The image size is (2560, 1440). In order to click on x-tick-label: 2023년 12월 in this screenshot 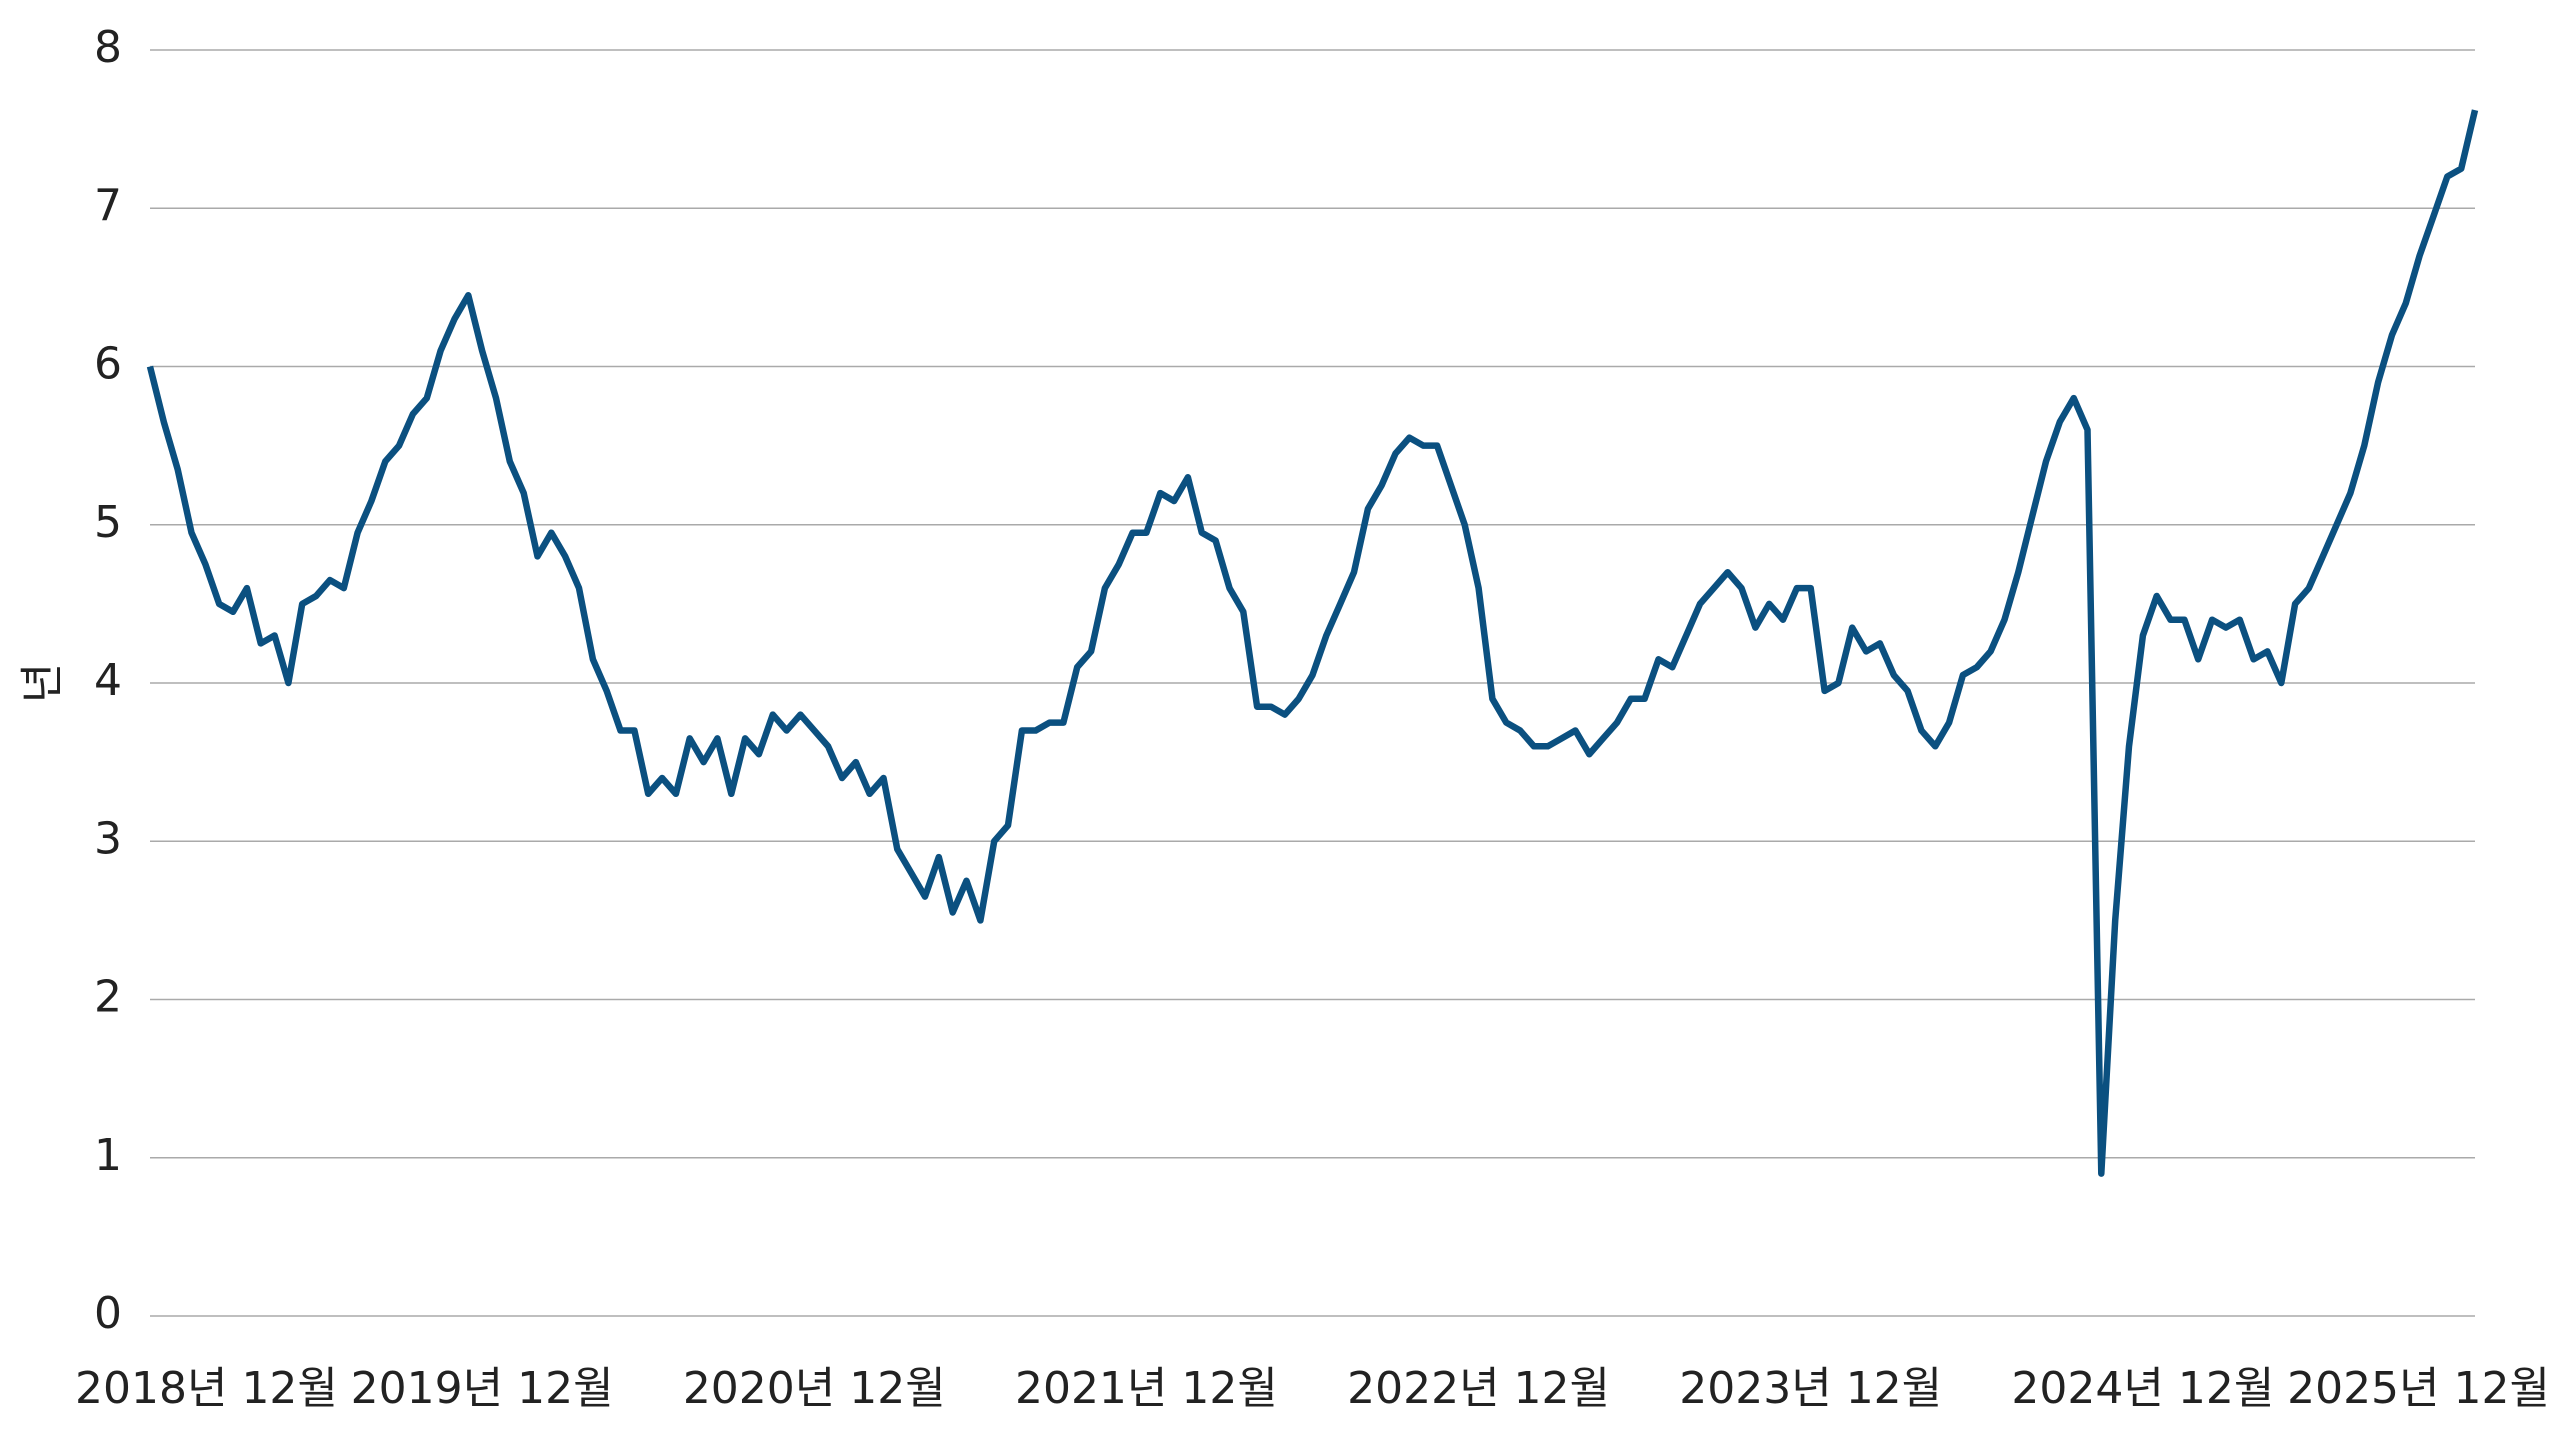, I will do `click(1810, 1388)`.